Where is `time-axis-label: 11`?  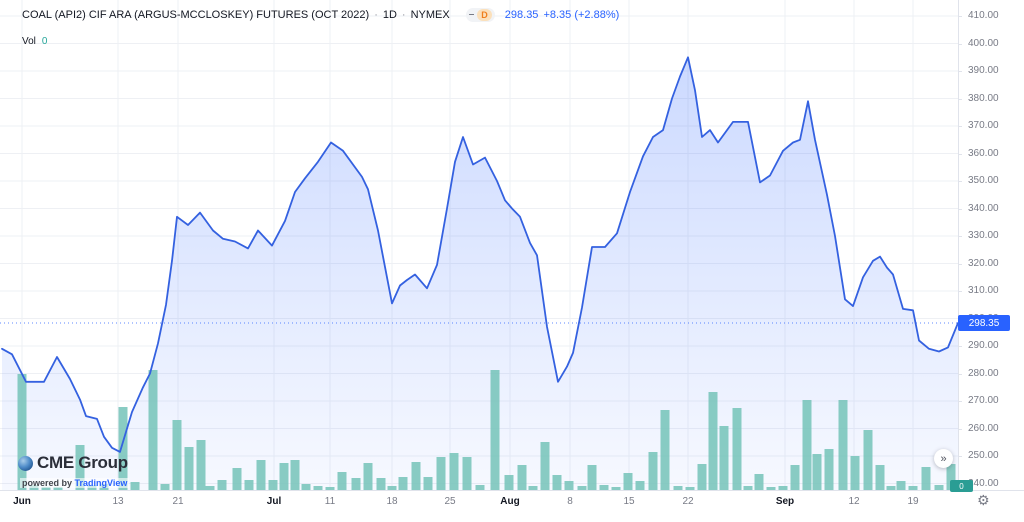
time-axis-label: 11 is located at coordinates (330, 501).